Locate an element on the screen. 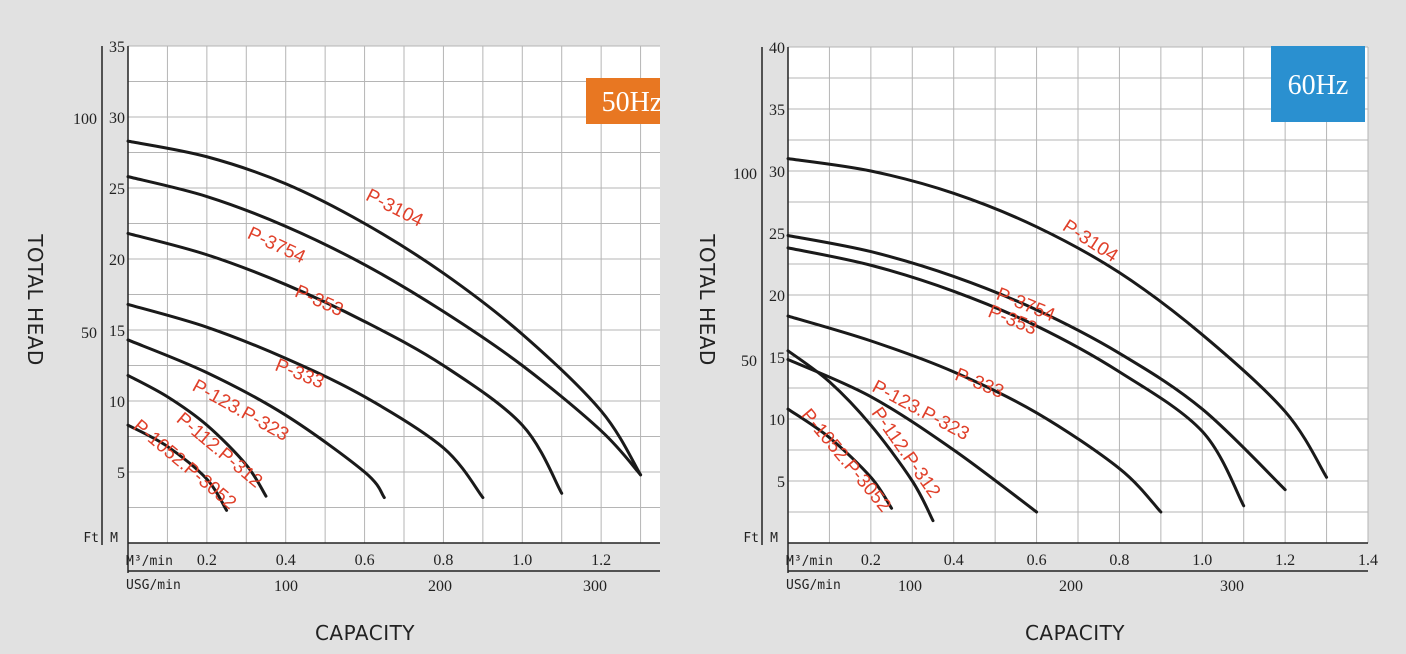 The height and width of the screenshot is (654, 1406). frequency-badge-label: 60Hz is located at coordinates (1318, 85).